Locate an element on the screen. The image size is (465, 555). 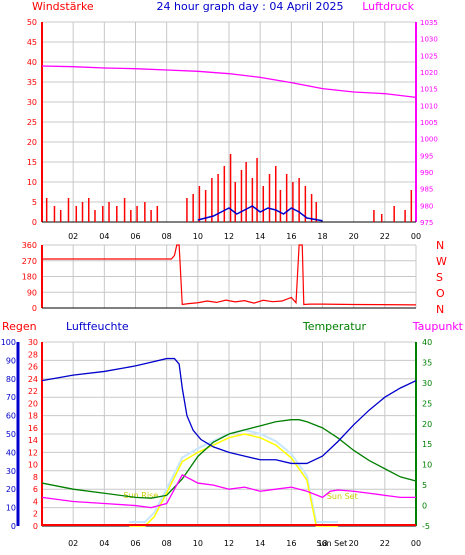
humidity-label: Luftfeuchte is located at coordinates (97, 326).